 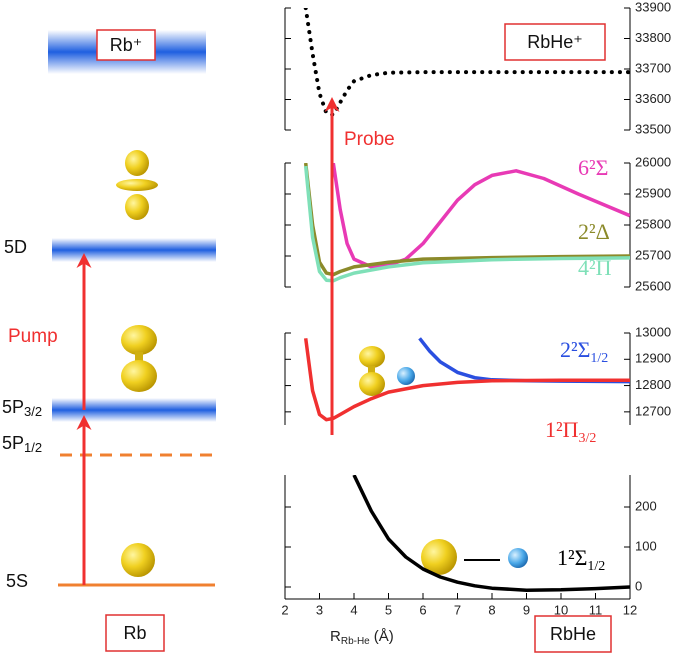 I want to click on panel: 12700 12800 12900 13000 2²Σ1/2 1²Π3/2, so click(x=477, y=385).